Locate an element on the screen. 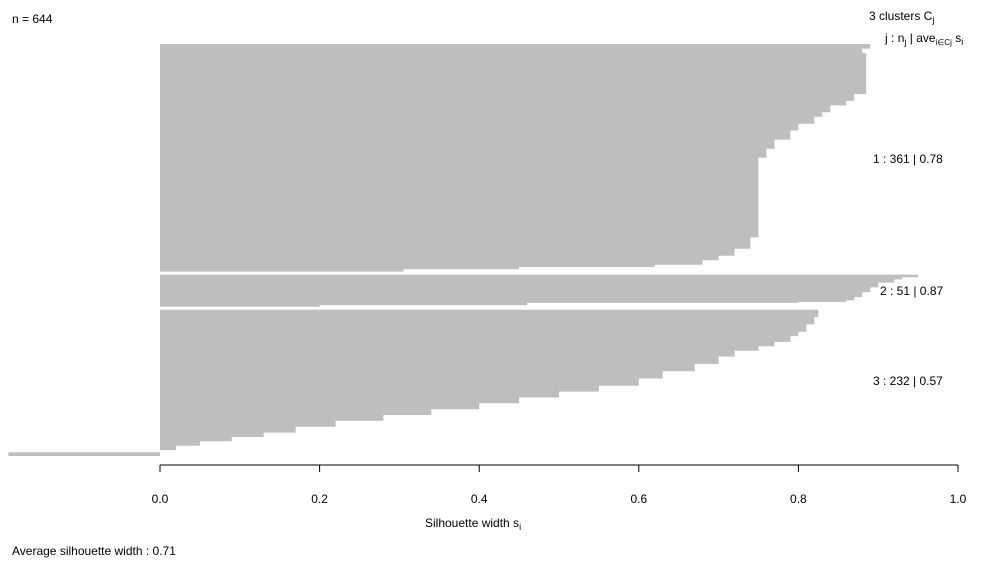 This screenshot has width=997, height=565. average-silhouette-label: Average silhouette width : 0.71 is located at coordinates (94, 551).